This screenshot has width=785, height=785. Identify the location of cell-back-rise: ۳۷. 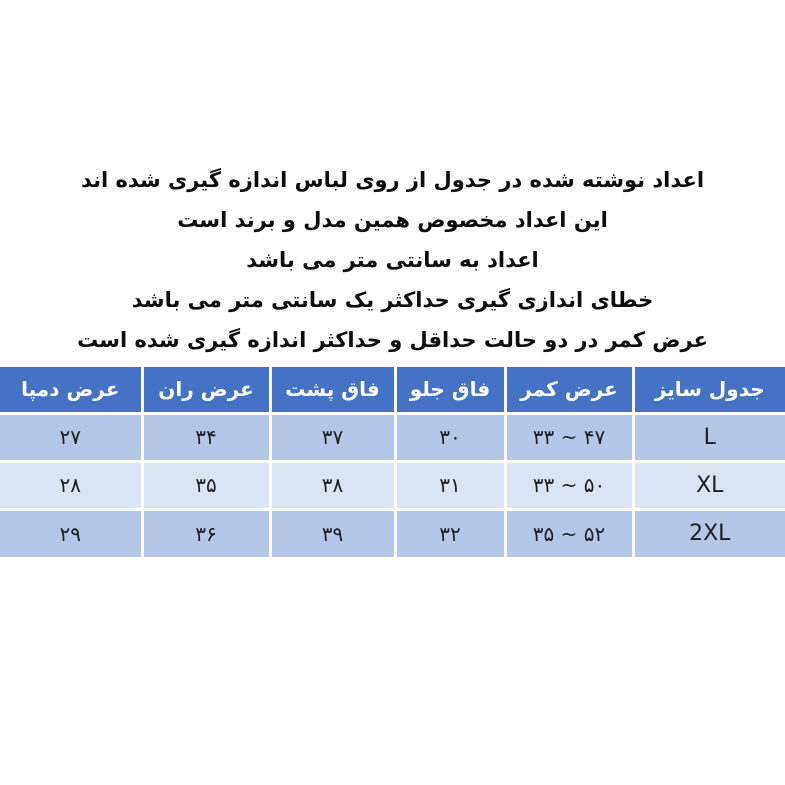
(332, 437).